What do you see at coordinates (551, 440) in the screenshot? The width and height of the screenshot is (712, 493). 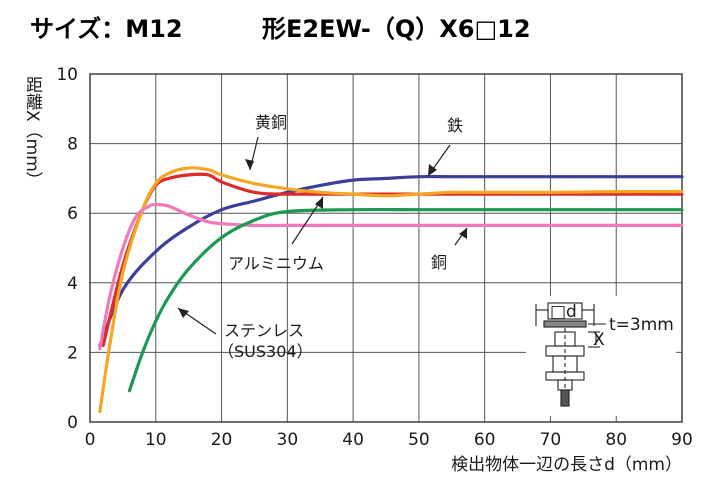 I see `x-tick-label: 70` at bounding box center [551, 440].